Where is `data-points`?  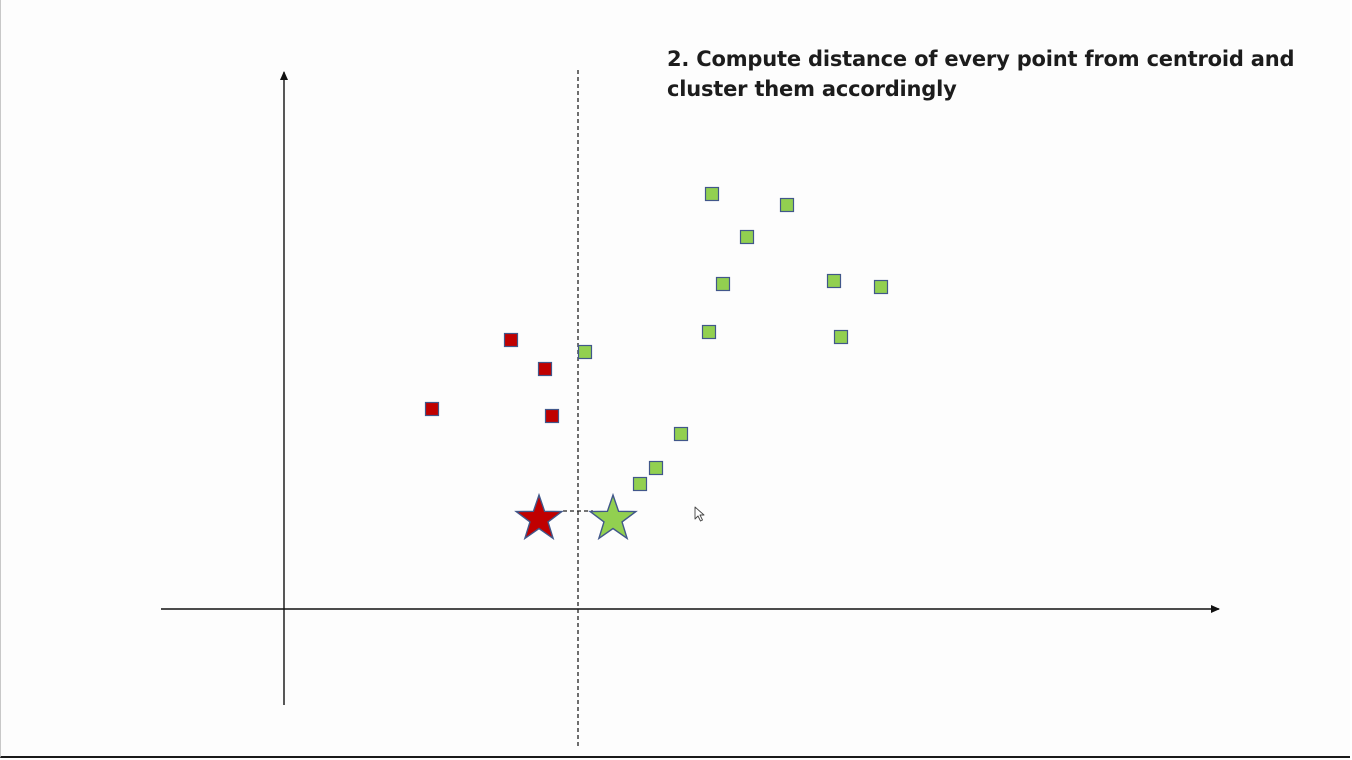
data-points is located at coordinates (656, 339).